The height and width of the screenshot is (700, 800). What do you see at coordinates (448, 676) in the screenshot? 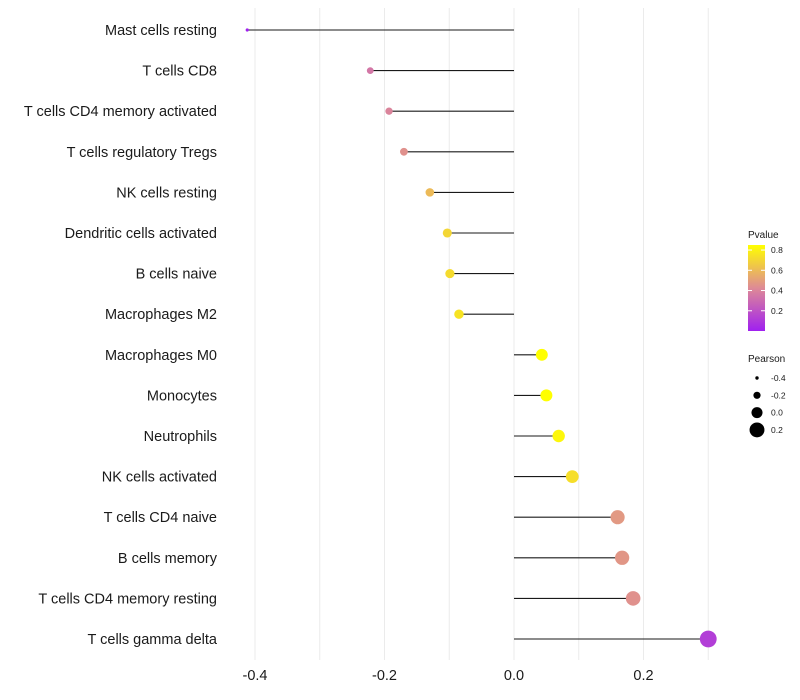
I see `x-axis-ticks: -0.4 -0.2 0.0 0.2` at bounding box center [448, 676].